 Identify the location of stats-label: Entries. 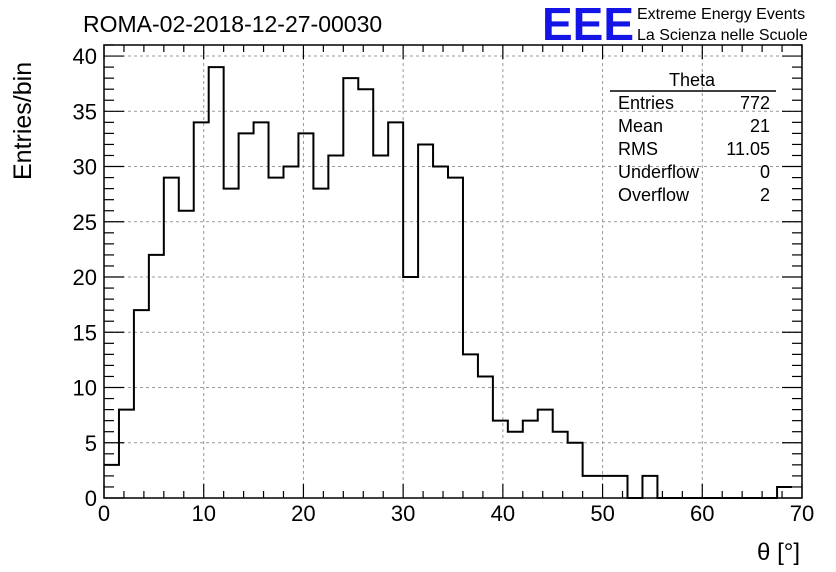
(646, 103).